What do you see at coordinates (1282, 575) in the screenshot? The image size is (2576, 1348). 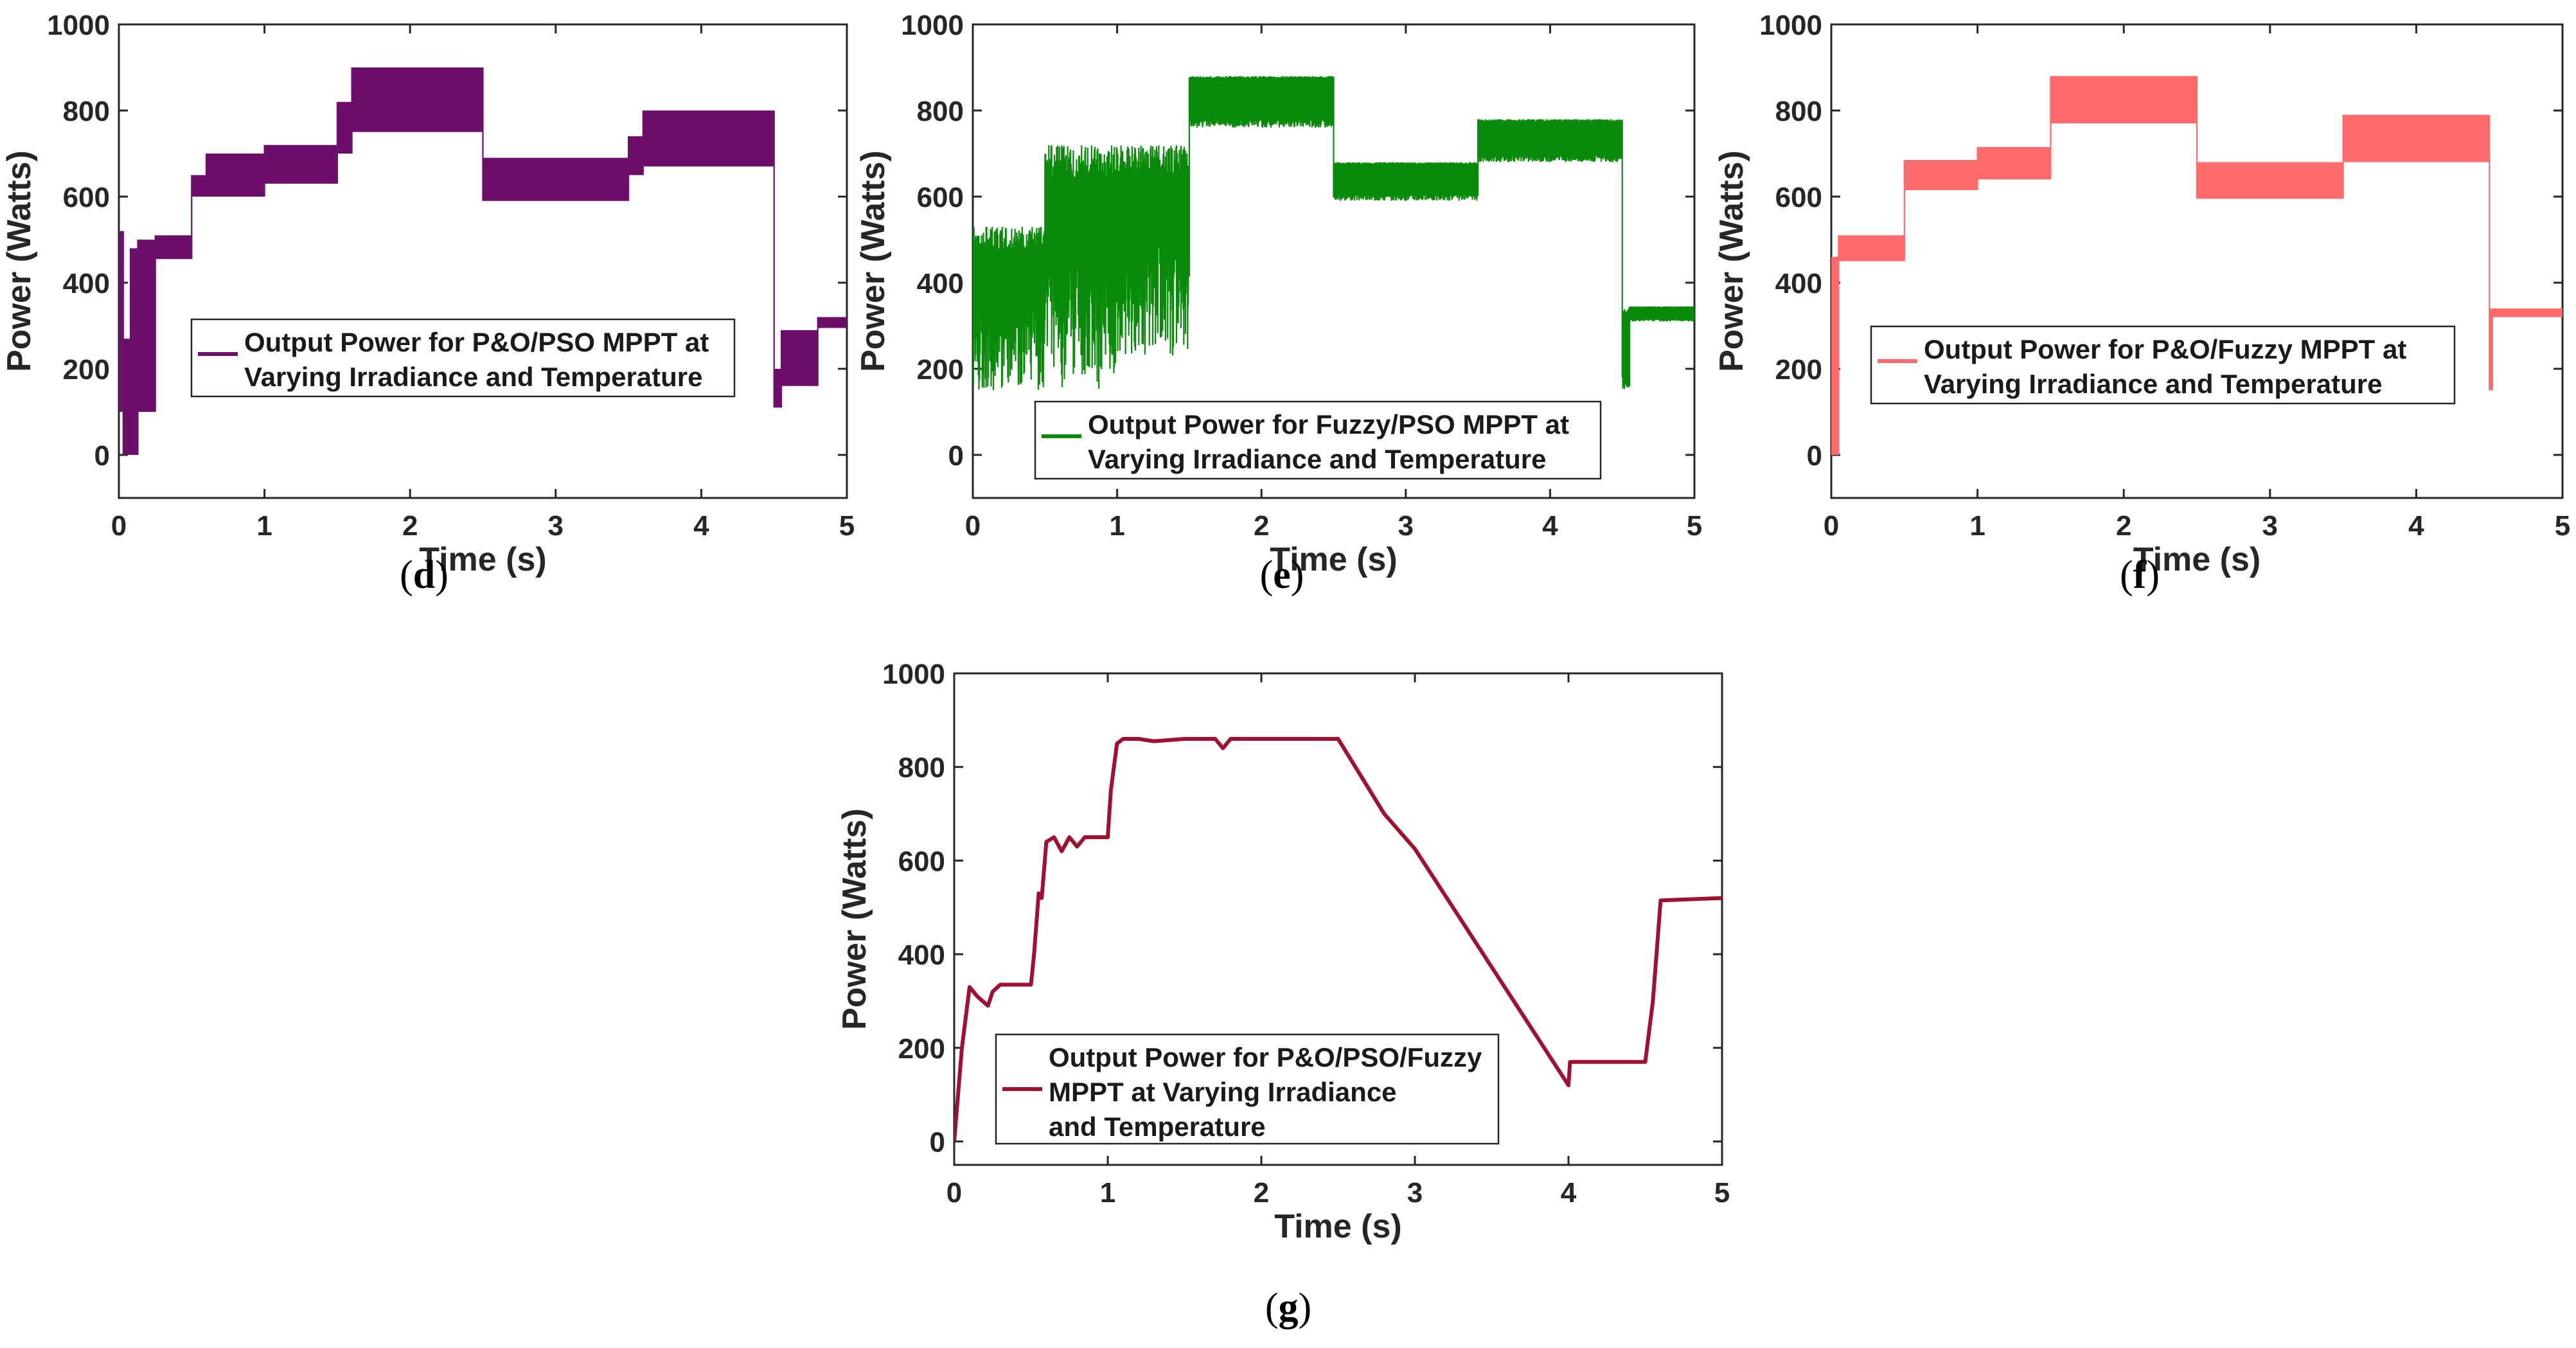 I see `panel-caption: (e)` at bounding box center [1282, 575].